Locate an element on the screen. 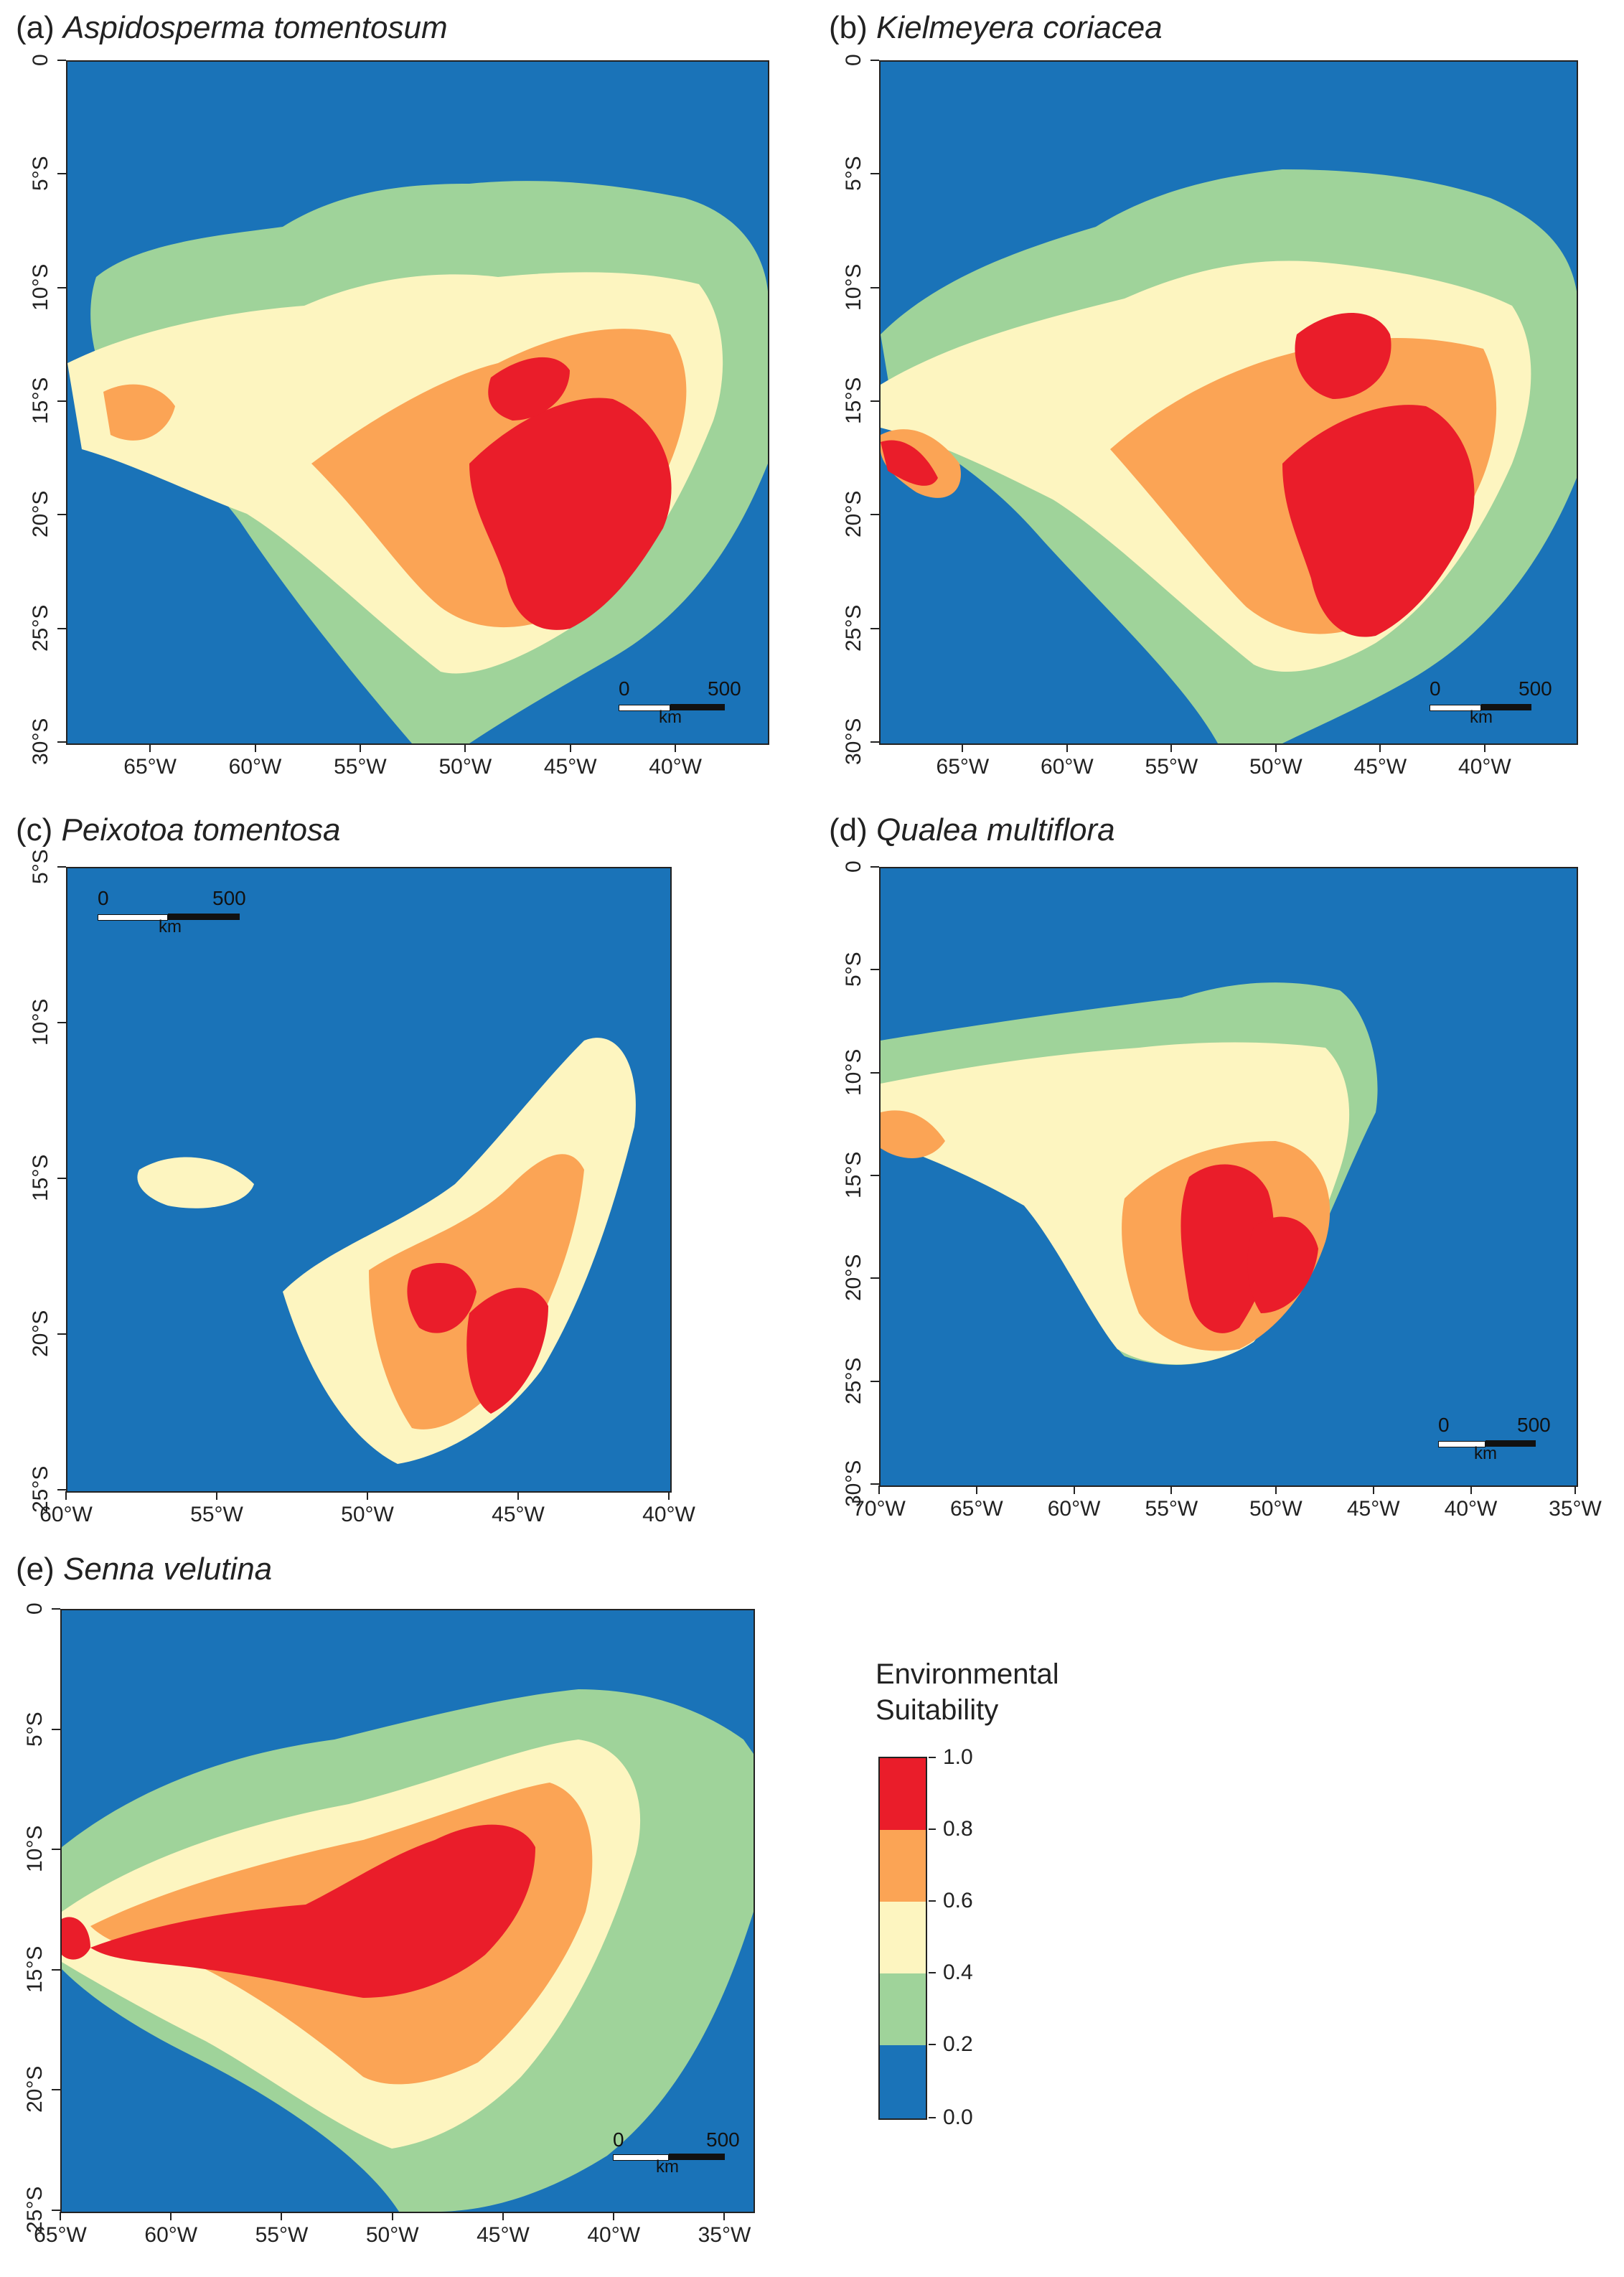  legend-title: Environmental Suitability is located at coordinates (967, 1692).